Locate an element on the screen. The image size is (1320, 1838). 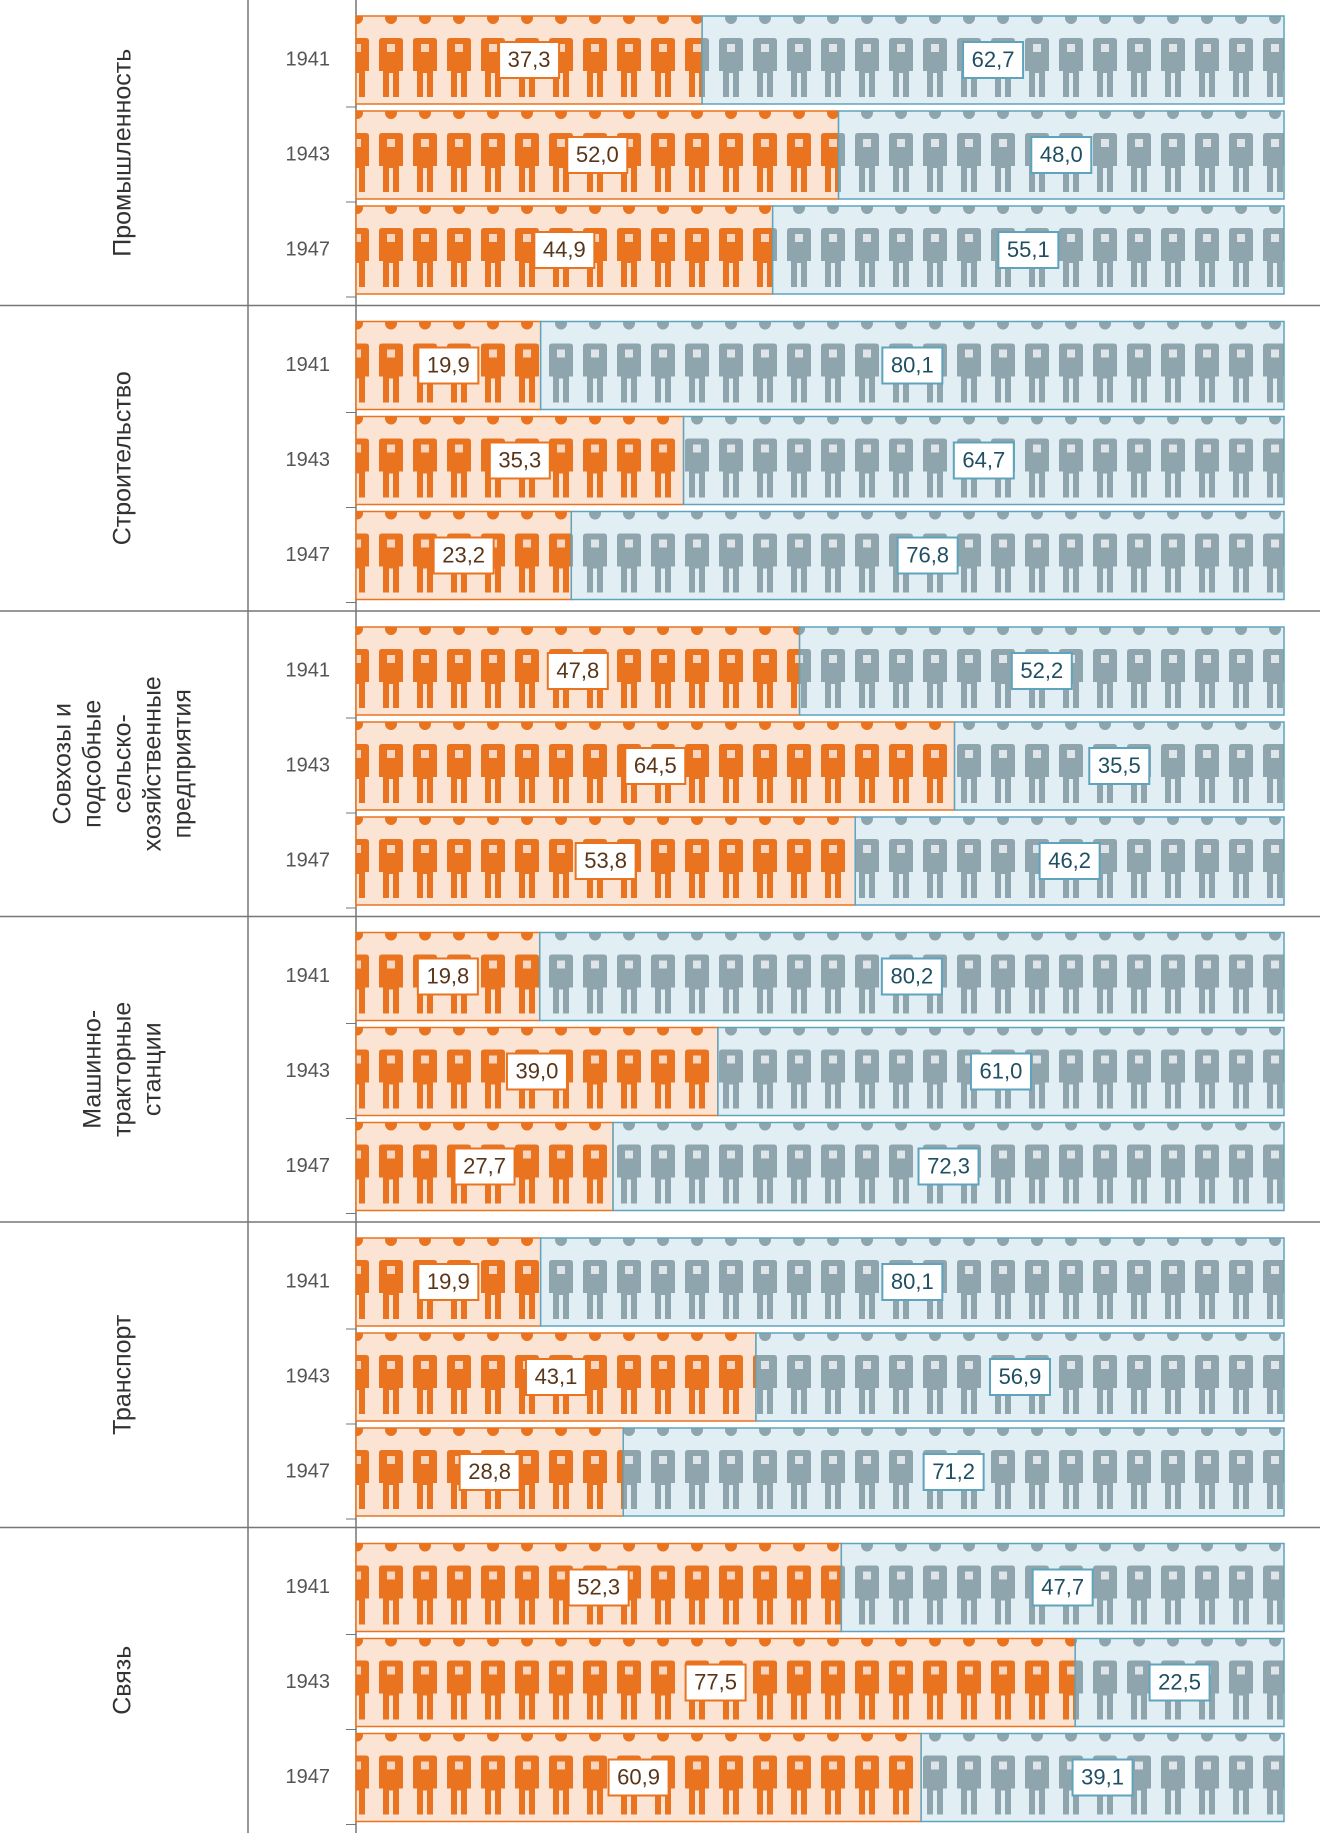
value-label: 39,0 is located at coordinates (537, 1070).